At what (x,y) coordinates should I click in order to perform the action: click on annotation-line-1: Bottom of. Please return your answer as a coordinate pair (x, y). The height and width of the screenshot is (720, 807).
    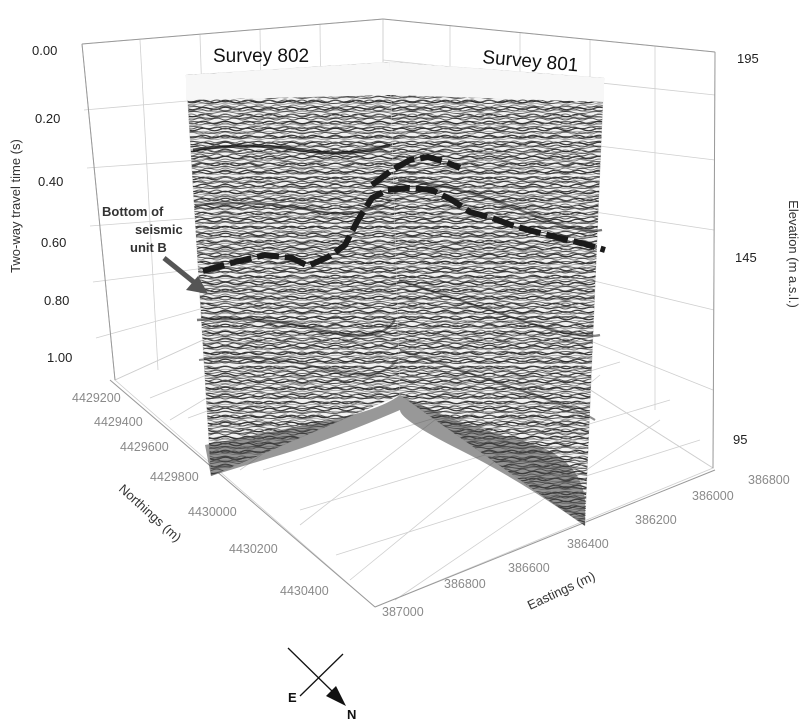
    Looking at the image, I should click on (133, 211).